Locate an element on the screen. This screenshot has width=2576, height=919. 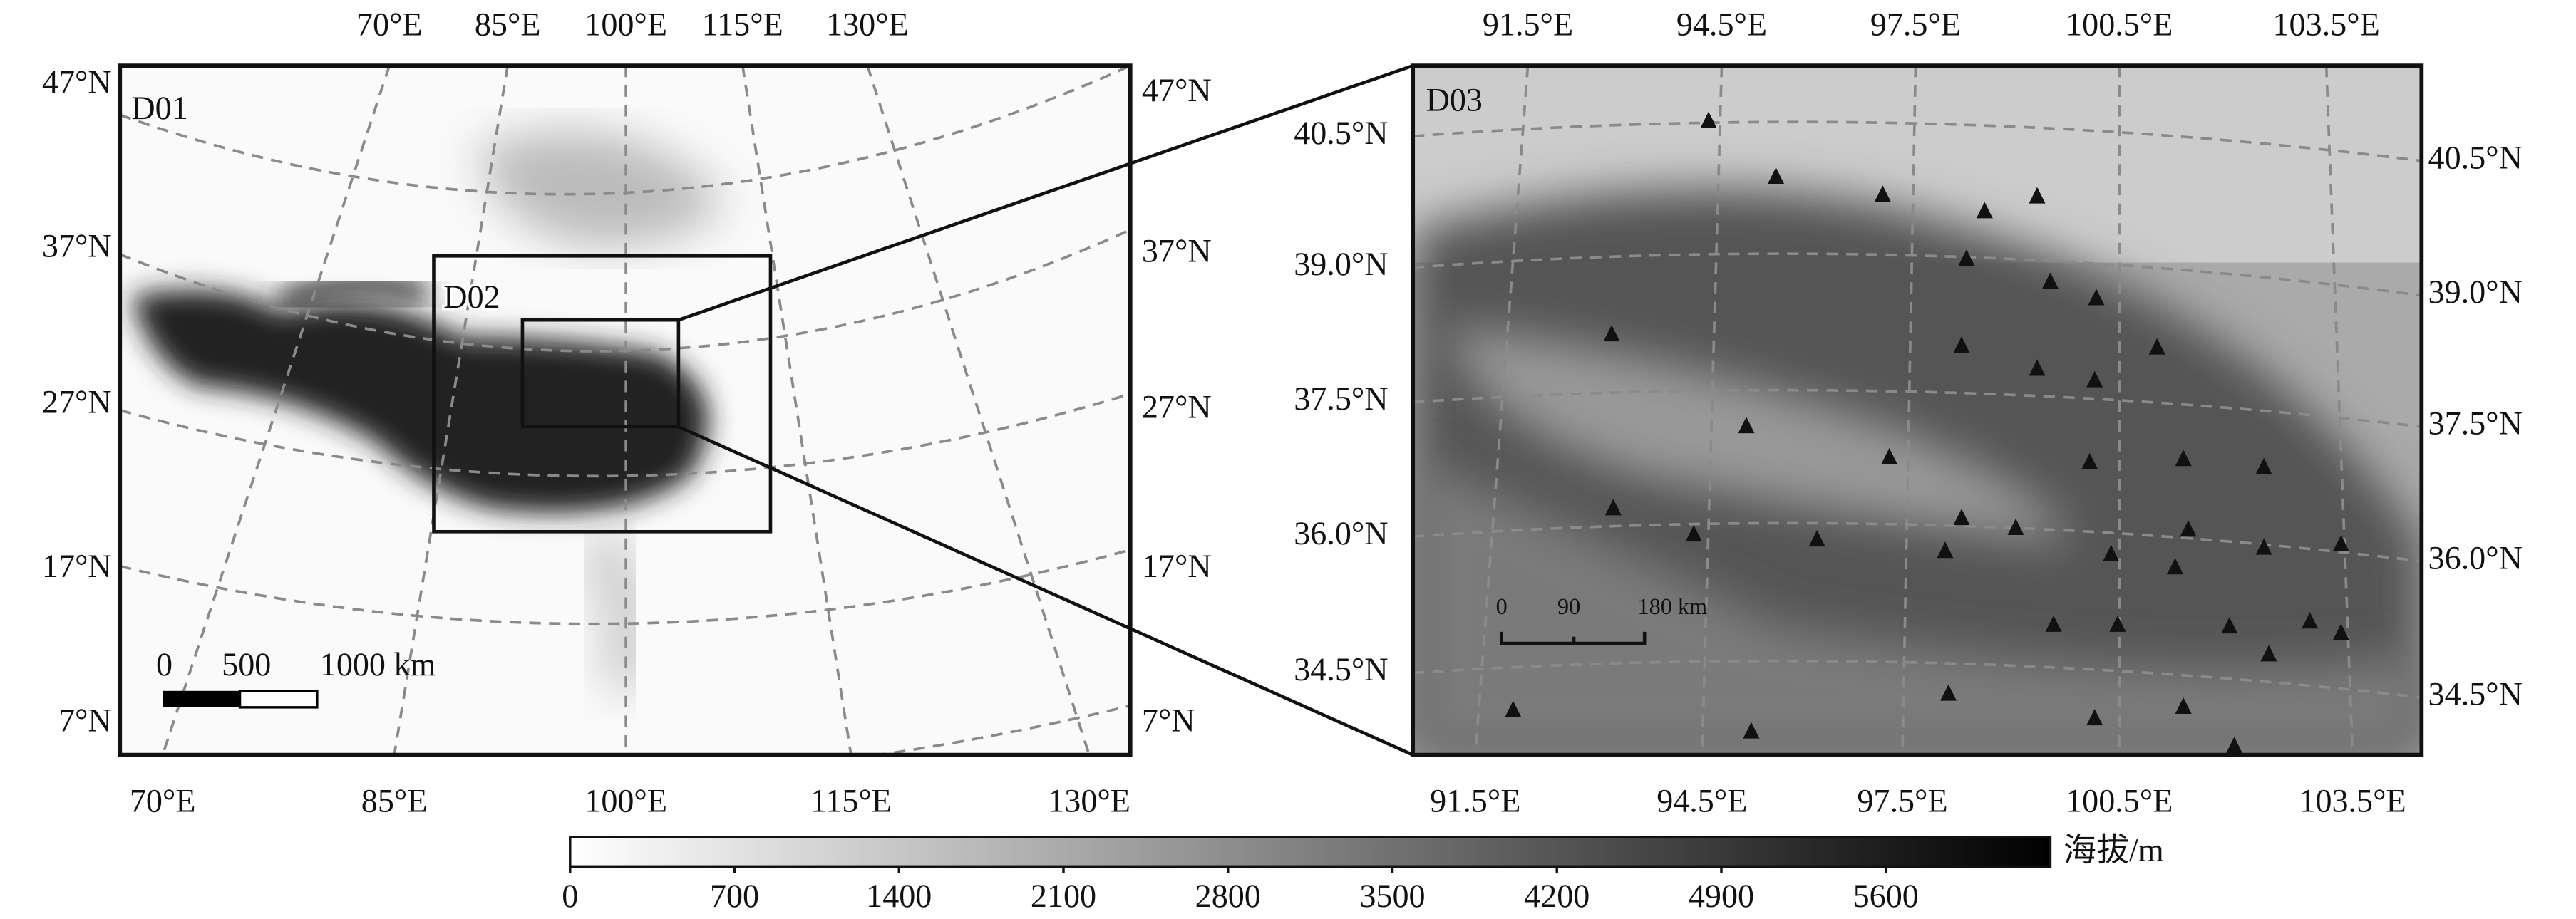
colorbar-tick-label: 2100 is located at coordinates (1063, 896).